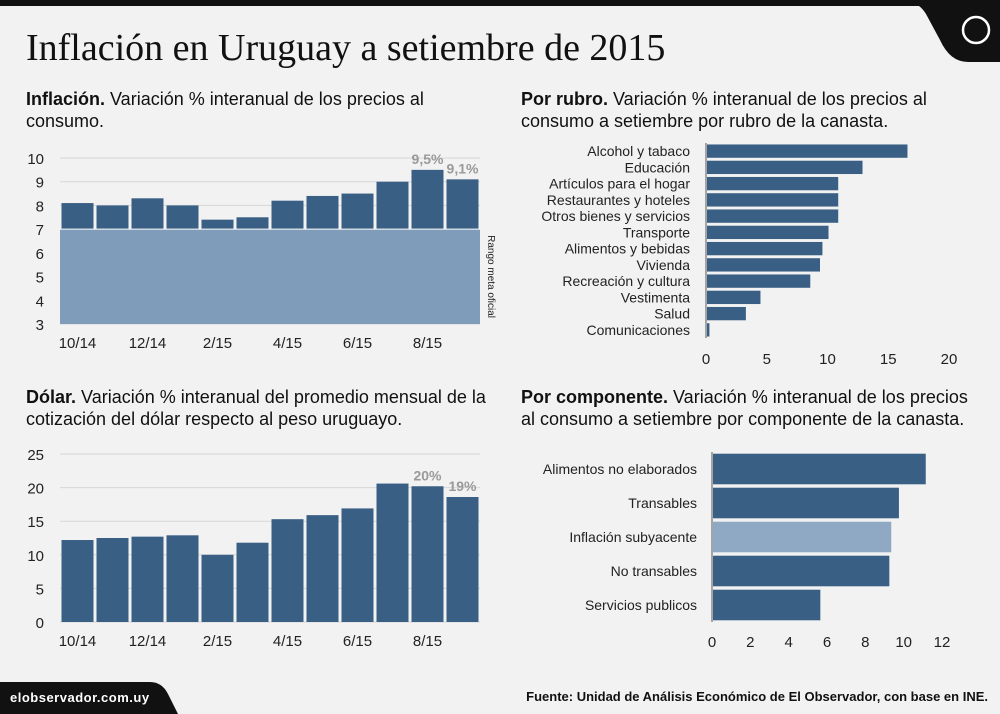  What do you see at coordinates (888, 359) in the screenshot?
I see `rubro-x-tick-label: 15` at bounding box center [888, 359].